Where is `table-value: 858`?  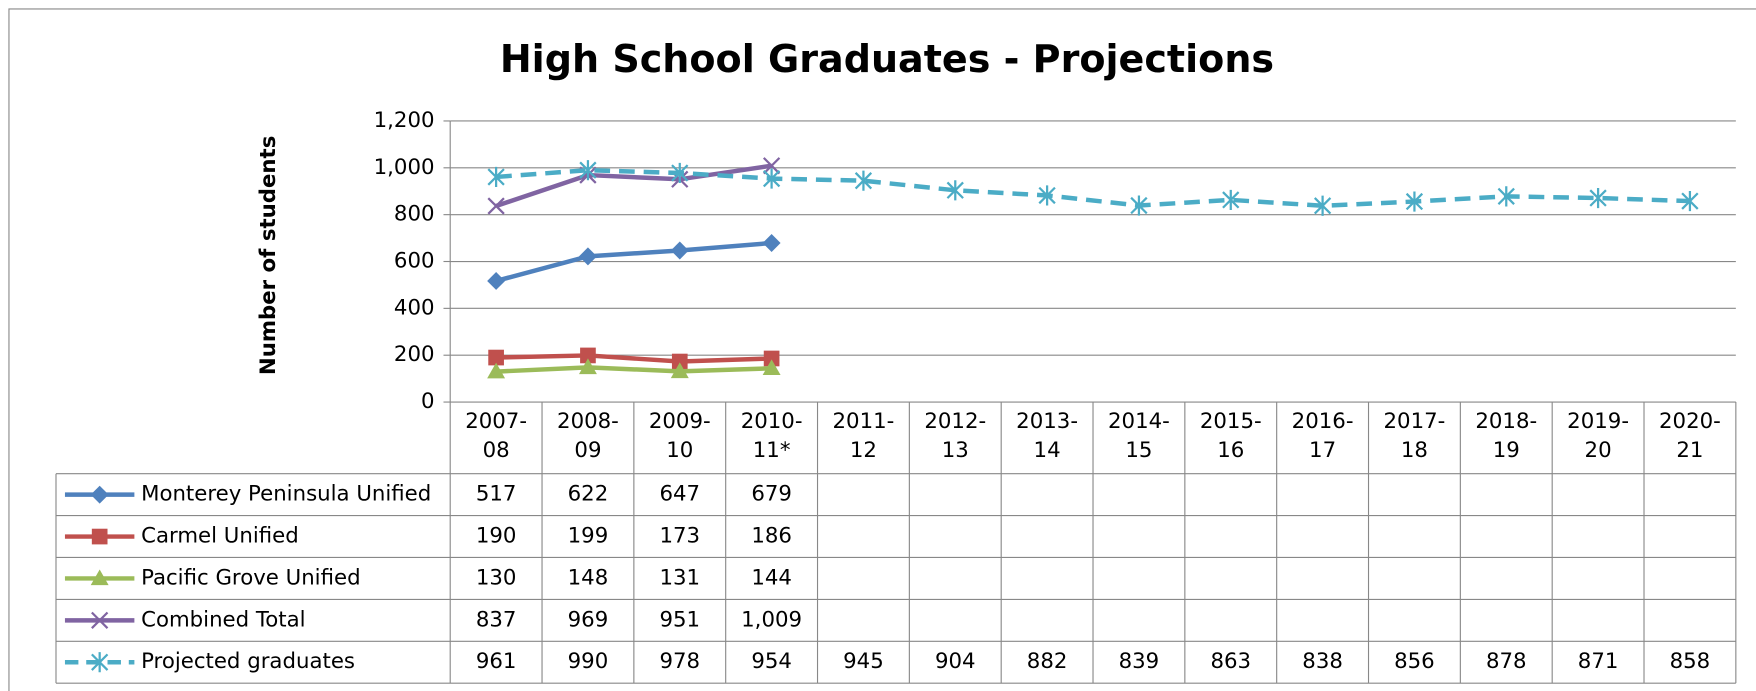 table-value: 858 is located at coordinates (1690, 661).